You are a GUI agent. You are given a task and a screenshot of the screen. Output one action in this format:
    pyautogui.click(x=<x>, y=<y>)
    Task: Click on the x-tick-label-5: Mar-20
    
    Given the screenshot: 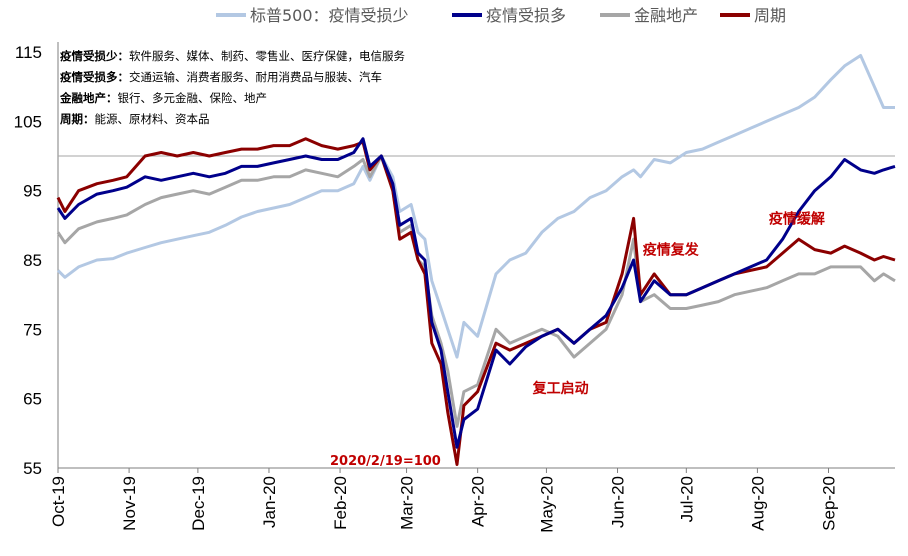 What is the action you would take?
    pyautogui.click(x=407, y=503)
    